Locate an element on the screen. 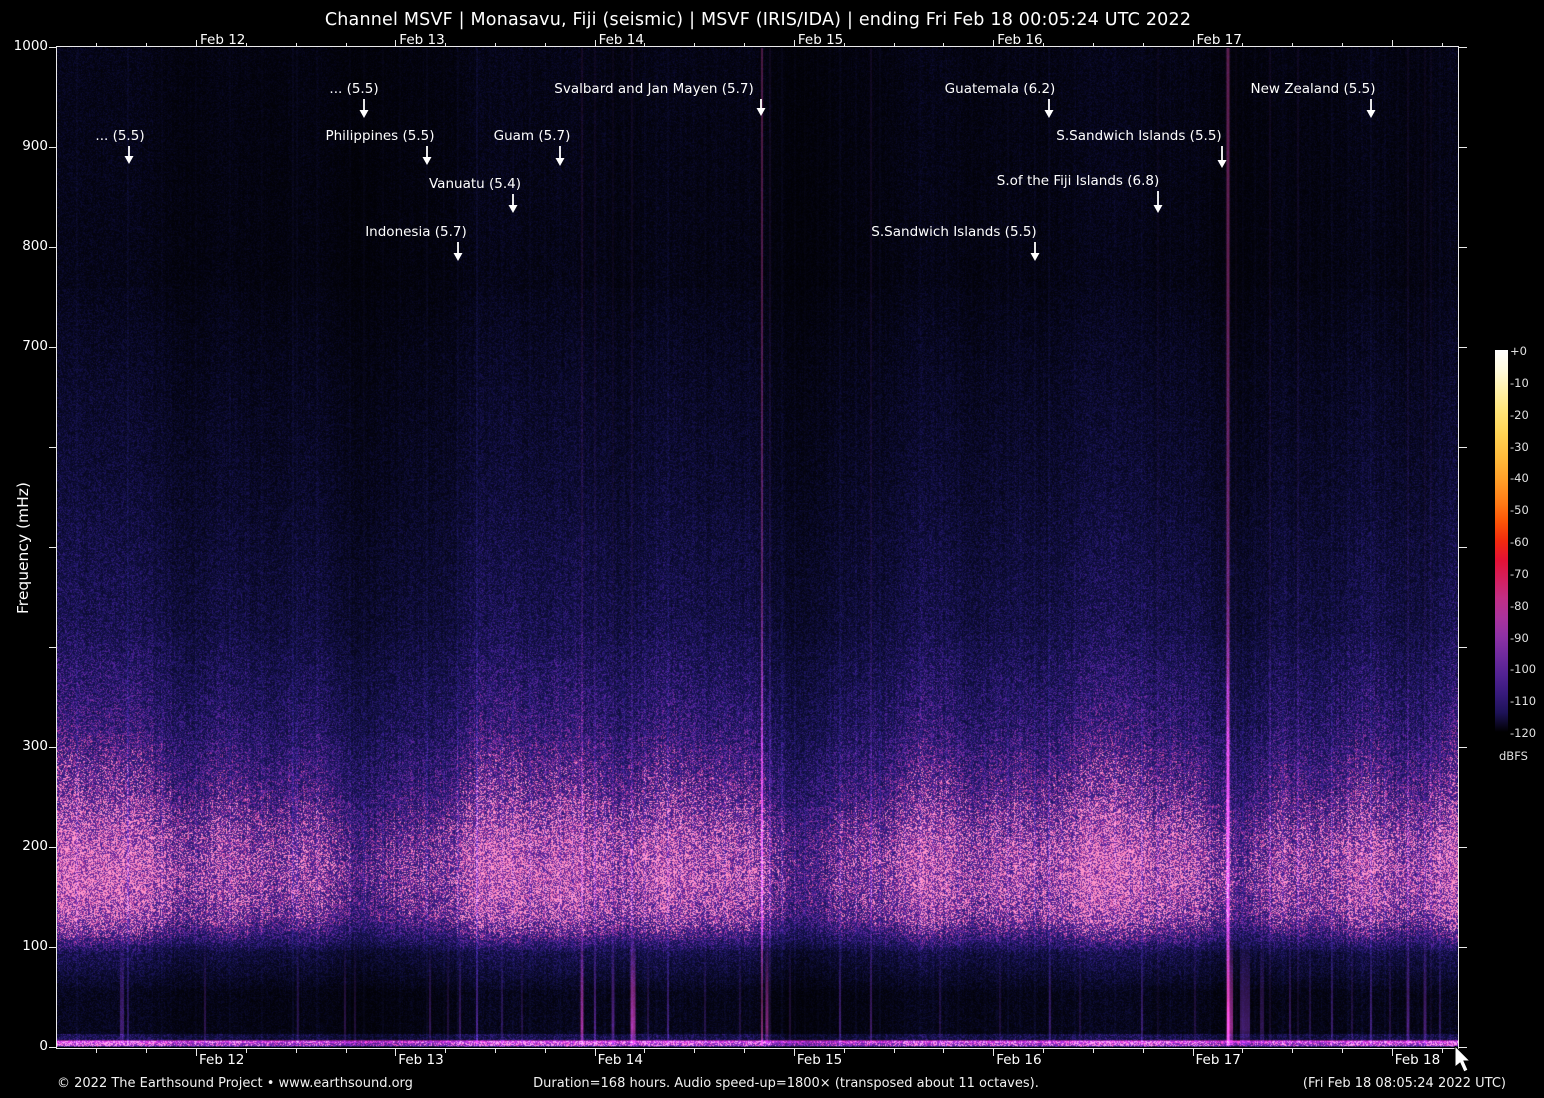  bottom-axis-day-label: Feb 15 is located at coordinates (819, 1060).